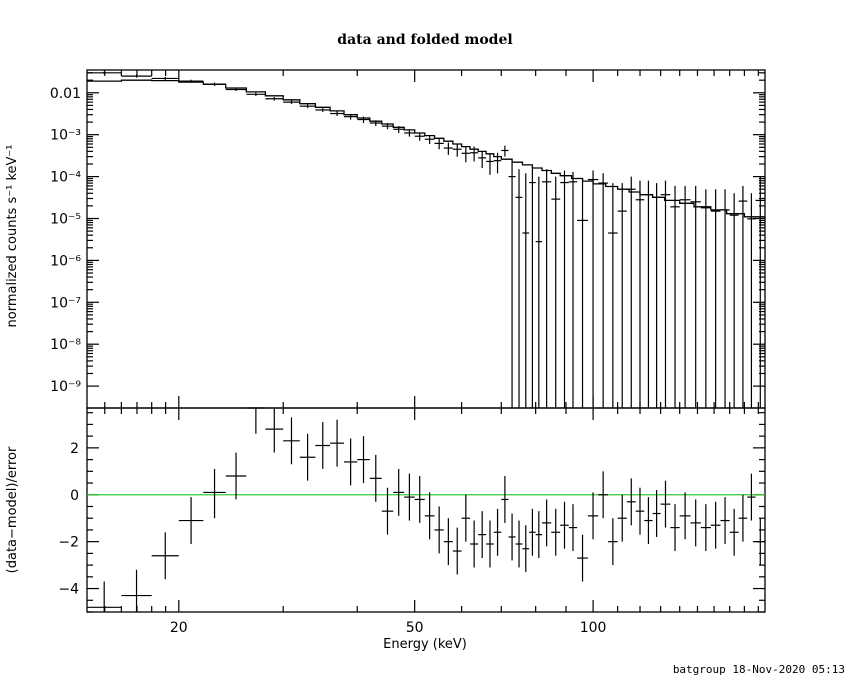  Describe the element at coordinates (65, 345) in the screenshot. I see `top-ytick-label: 10⁻⁸` at that location.